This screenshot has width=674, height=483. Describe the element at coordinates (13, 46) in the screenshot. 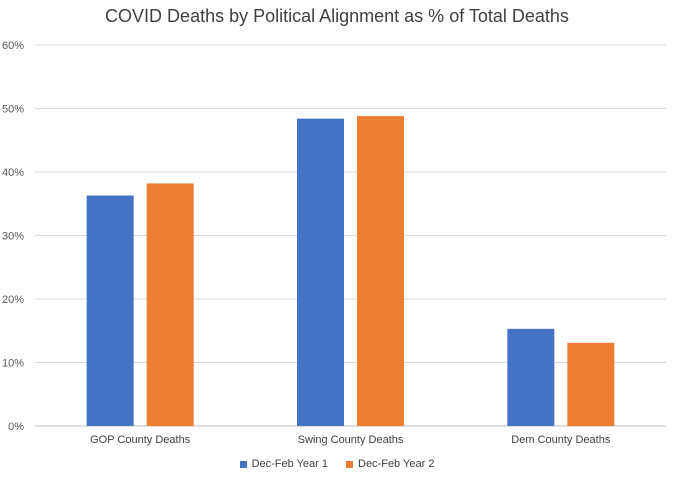

I see `y-tick-label: 60%` at that location.